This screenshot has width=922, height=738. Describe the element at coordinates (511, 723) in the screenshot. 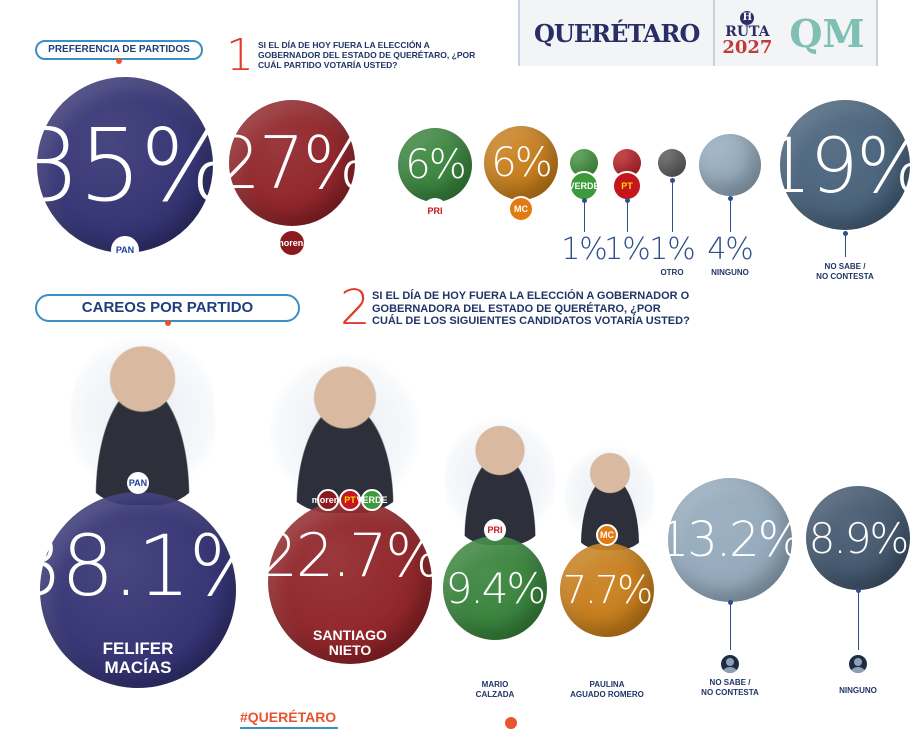

I see `decorative-dot` at that location.